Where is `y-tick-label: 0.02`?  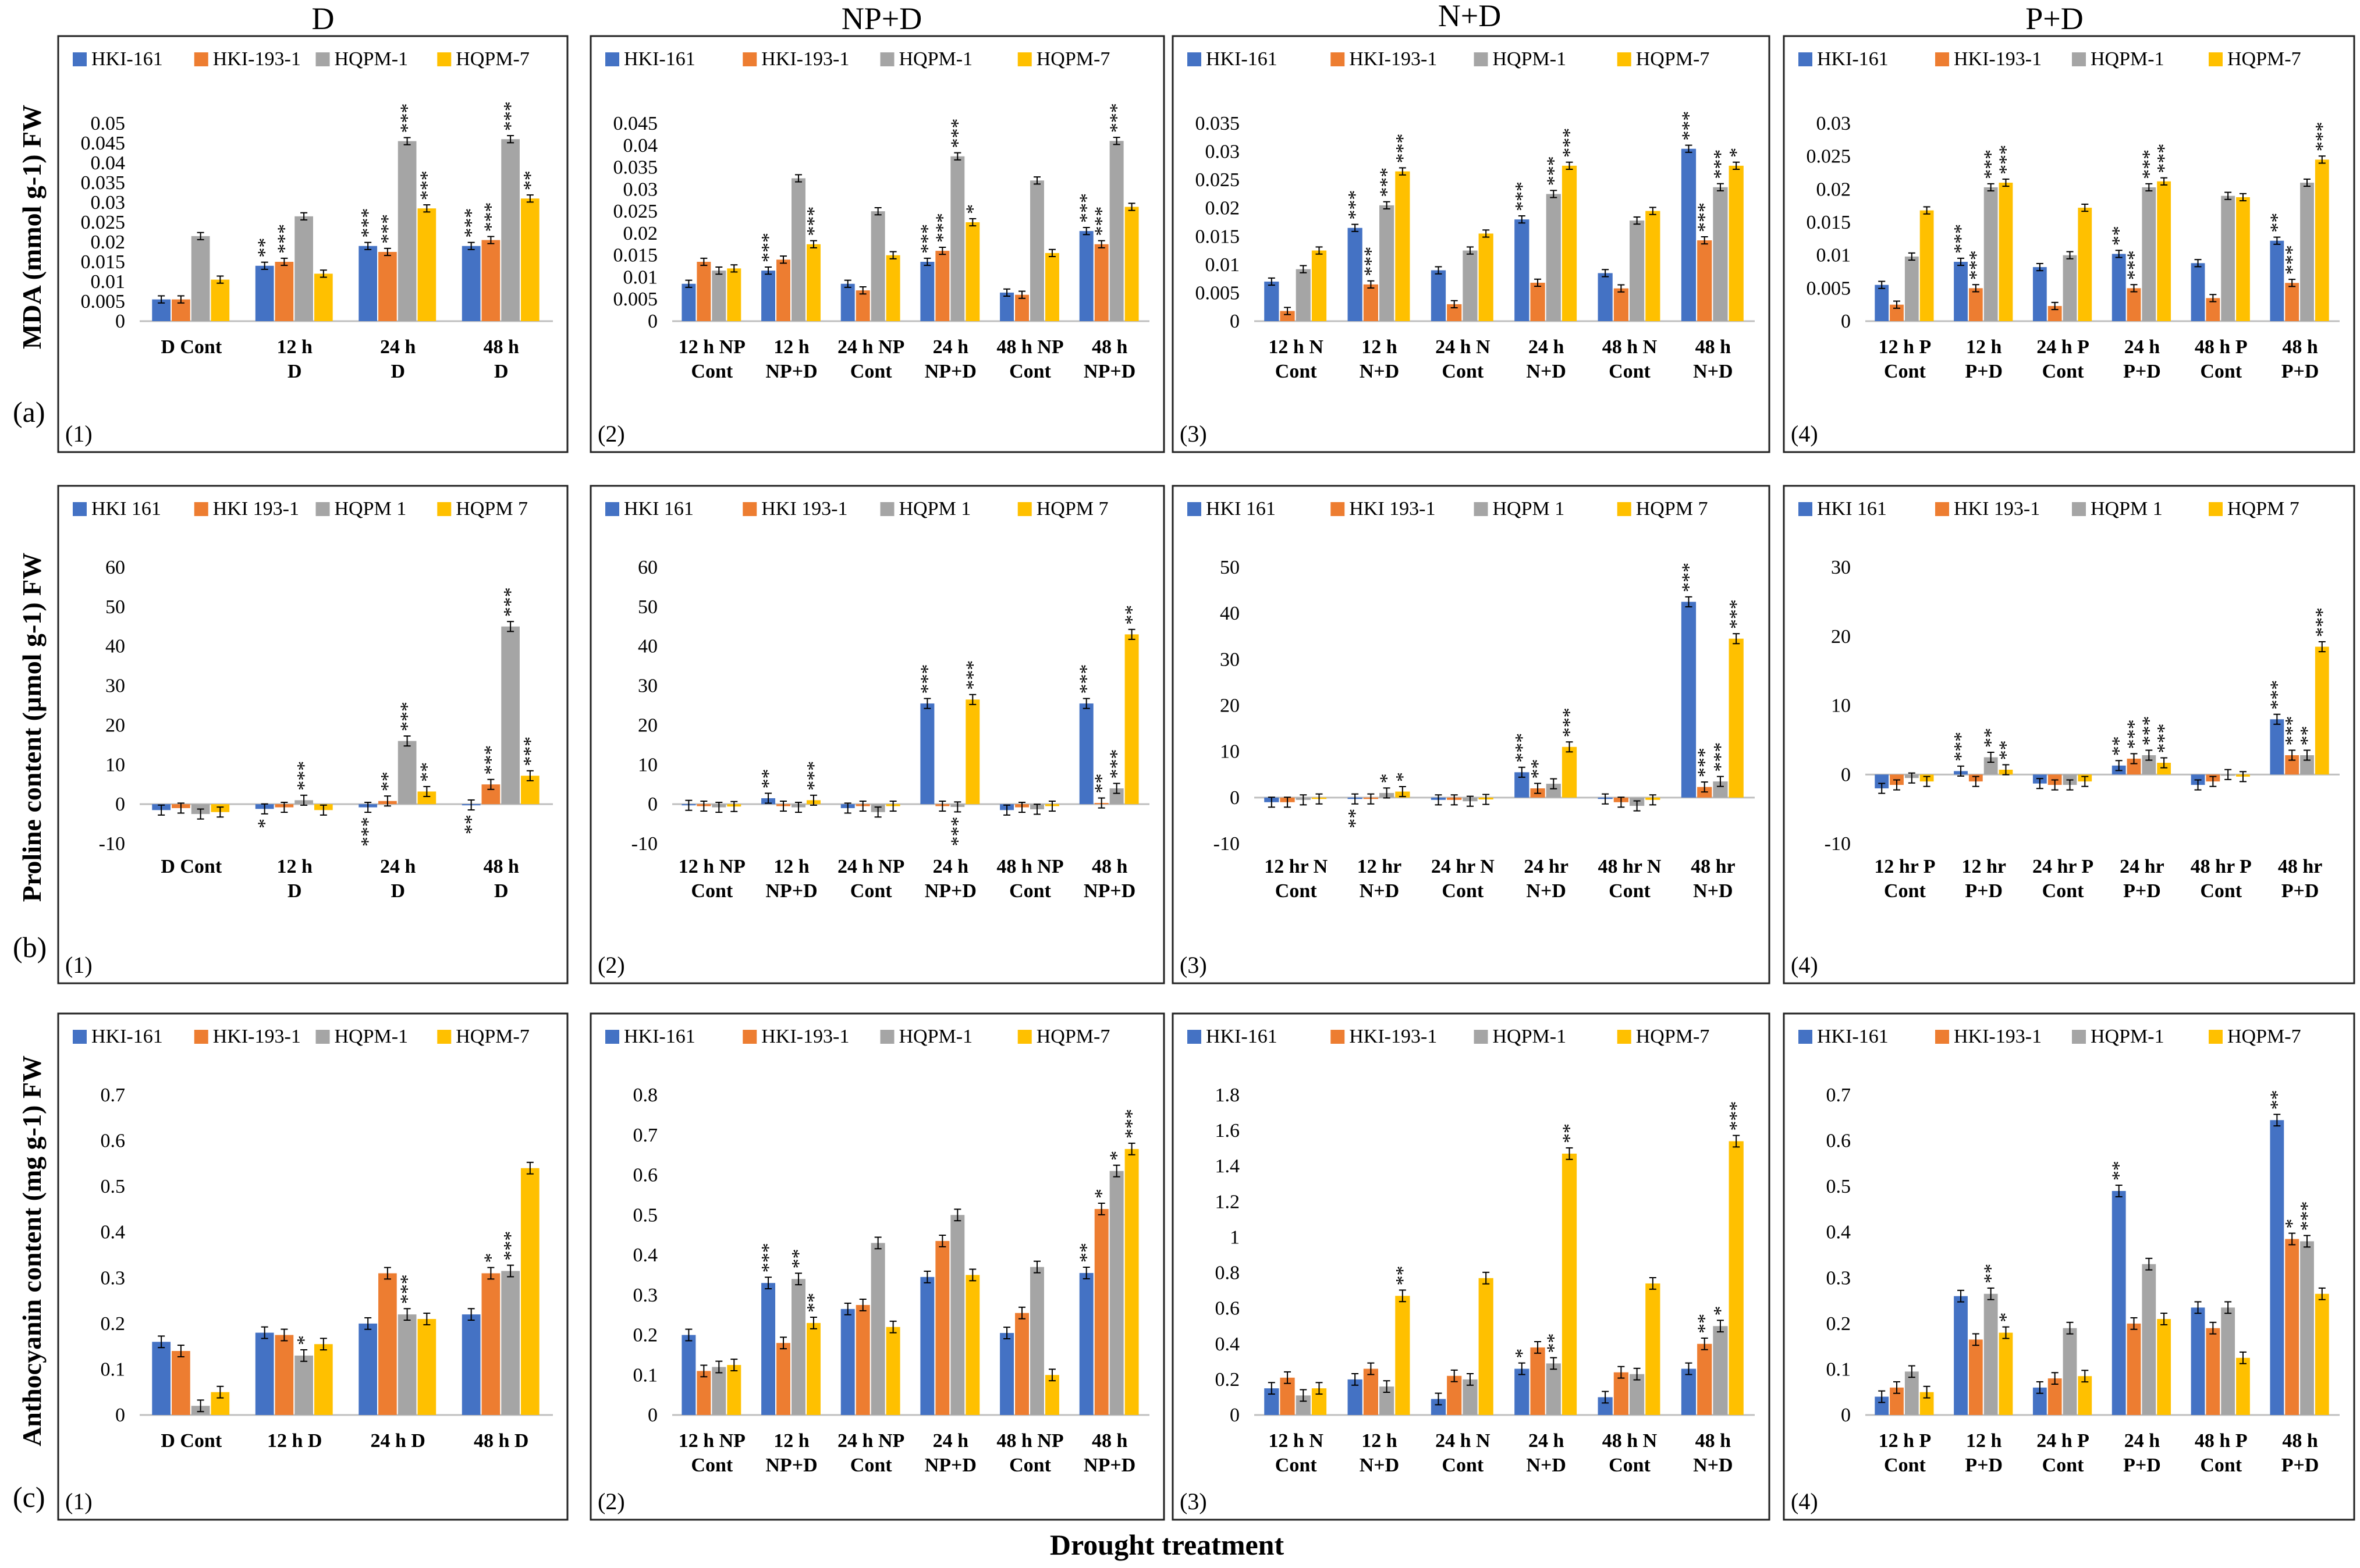
y-tick-label: 0.02 is located at coordinates (1222, 208).